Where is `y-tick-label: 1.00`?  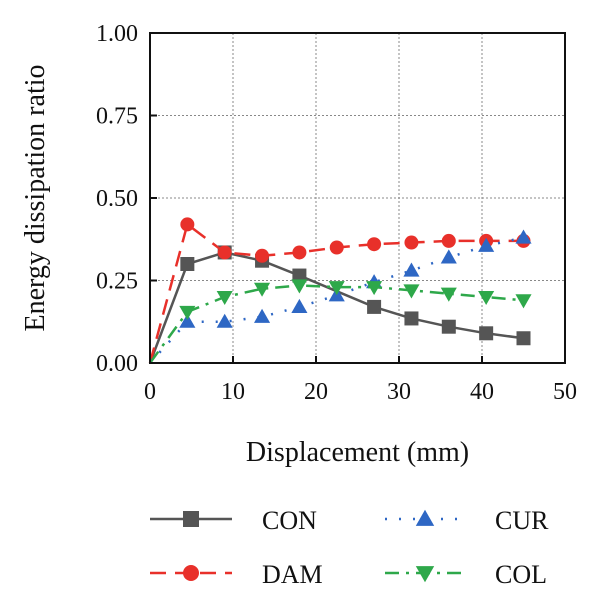 y-tick-label: 1.00 is located at coordinates (117, 34).